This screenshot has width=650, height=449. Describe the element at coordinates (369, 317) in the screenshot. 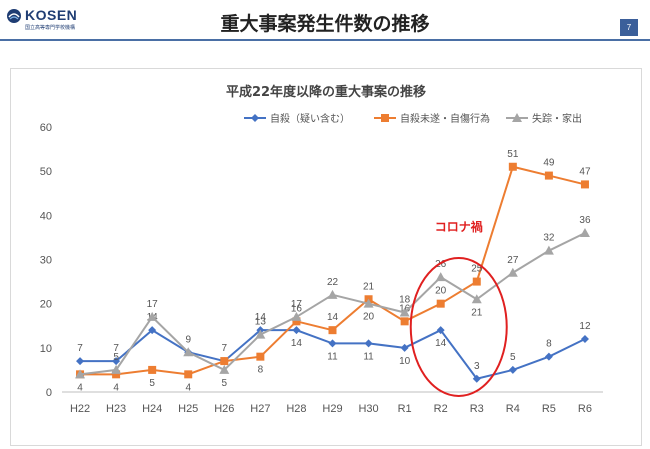

I see `series-3-label-H30: 20` at that location.